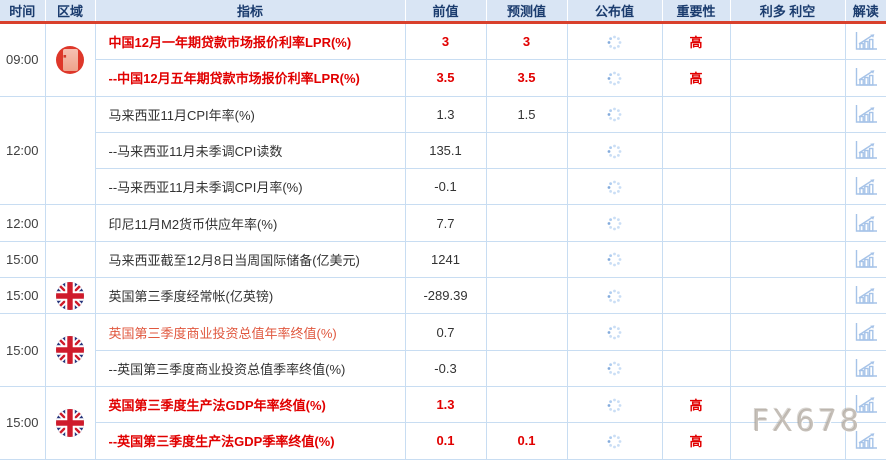 The height and width of the screenshot is (460, 886). Describe the element at coordinates (445, 223) in the screenshot. I see `previous-value: 7.7` at that location.